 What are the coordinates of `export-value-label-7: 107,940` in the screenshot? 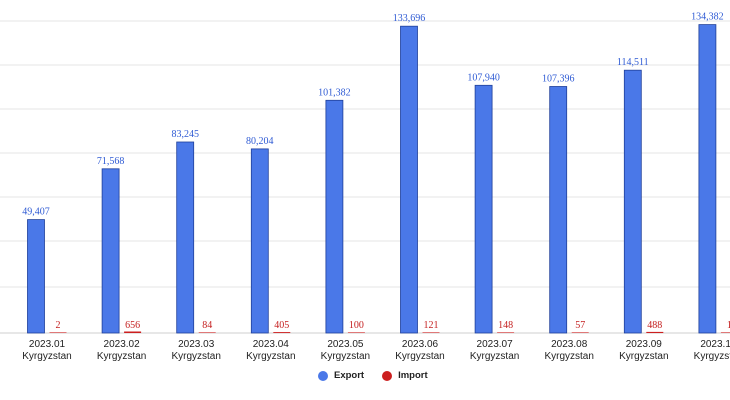 It's located at (483, 77).